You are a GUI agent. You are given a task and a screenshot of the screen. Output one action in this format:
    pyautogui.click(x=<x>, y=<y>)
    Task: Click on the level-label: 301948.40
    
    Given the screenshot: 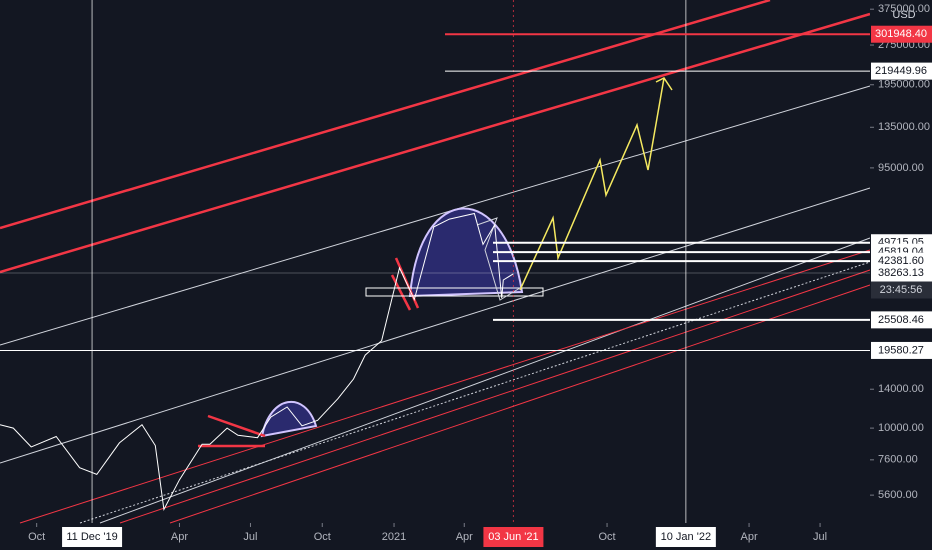 What is the action you would take?
    pyautogui.click(x=901, y=34)
    